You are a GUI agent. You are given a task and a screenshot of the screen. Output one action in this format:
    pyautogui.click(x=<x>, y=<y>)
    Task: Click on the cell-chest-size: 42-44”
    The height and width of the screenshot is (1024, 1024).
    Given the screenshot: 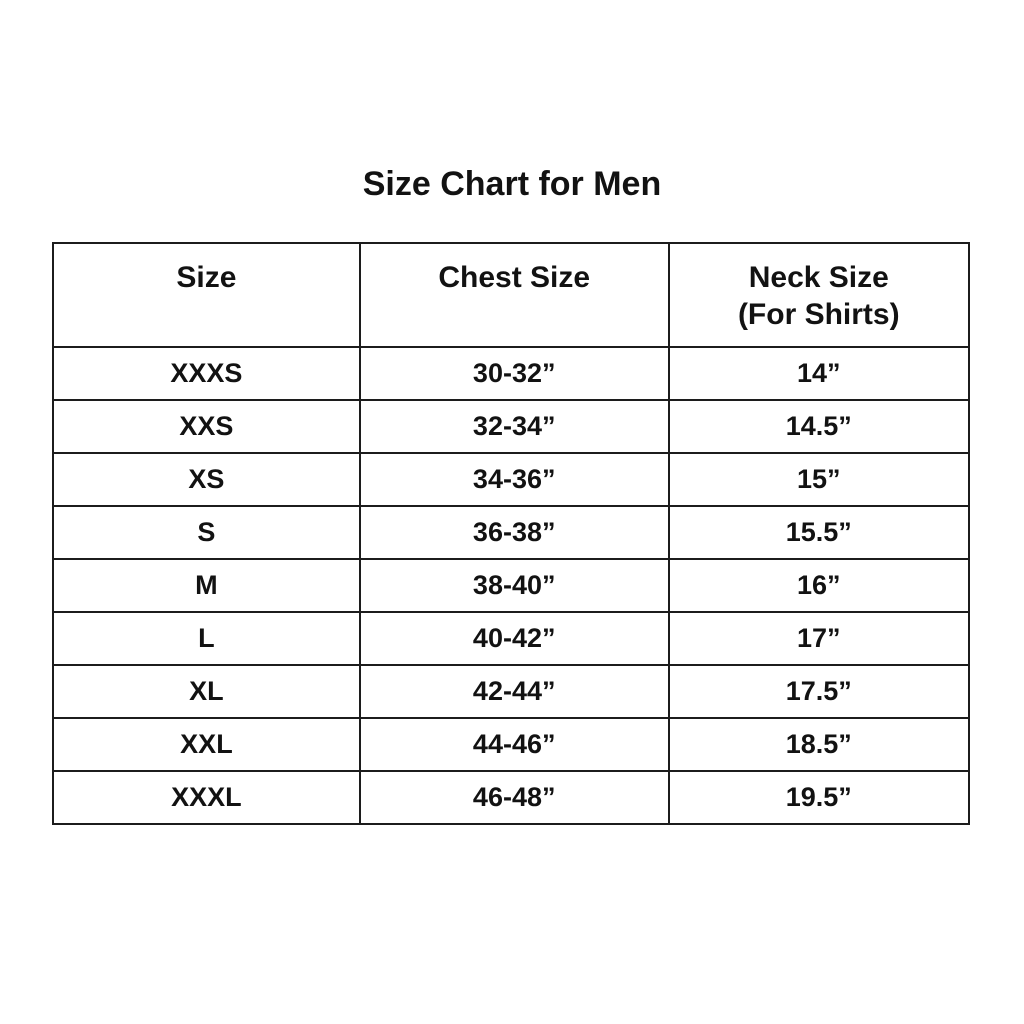 What is the action you would take?
    pyautogui.click(x=514, y=691)
    